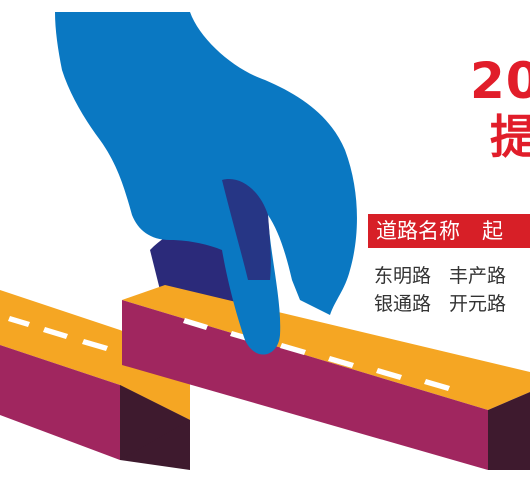  Describe the element at coordinates (418, 231) in the screenshot. I see `column-header-road-name: 道路名称` at that location.